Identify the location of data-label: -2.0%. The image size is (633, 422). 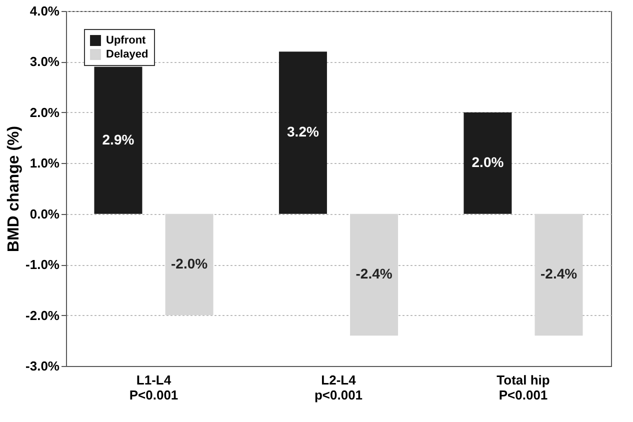
(189, 264).